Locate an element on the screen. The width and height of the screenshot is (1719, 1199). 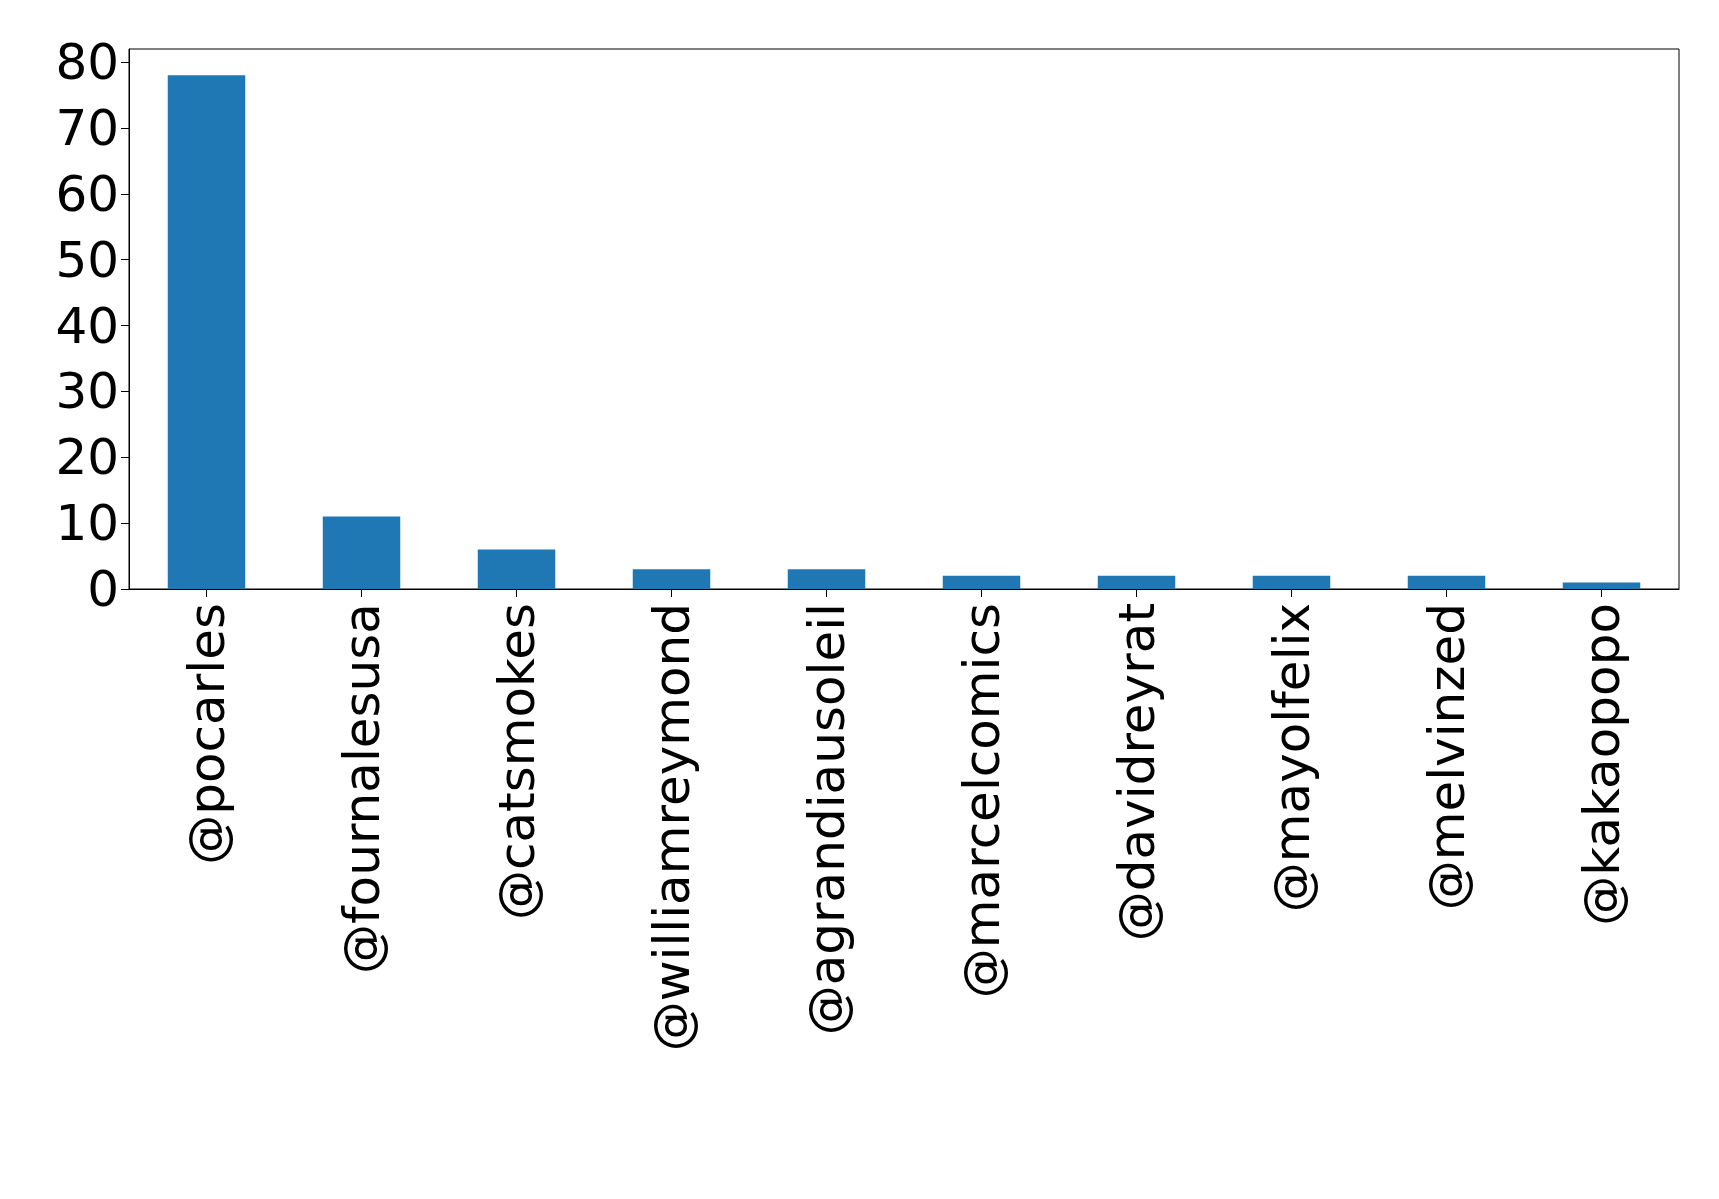
y-tick-label: 50 is located at coordinates (87, 259).